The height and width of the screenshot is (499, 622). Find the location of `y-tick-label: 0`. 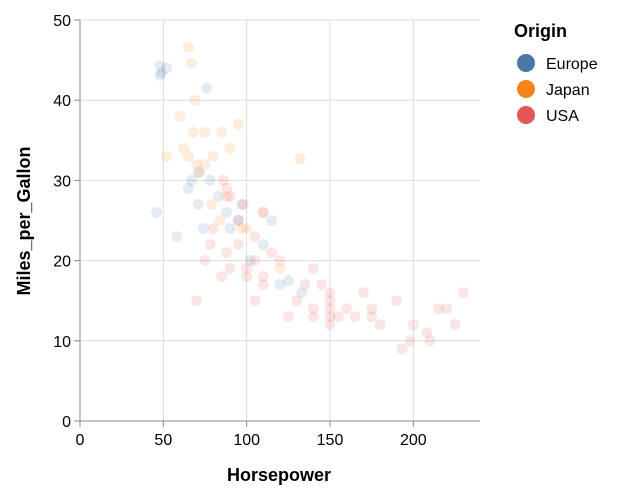

y-tick-label: 0 is located at coordinates (66, 422).